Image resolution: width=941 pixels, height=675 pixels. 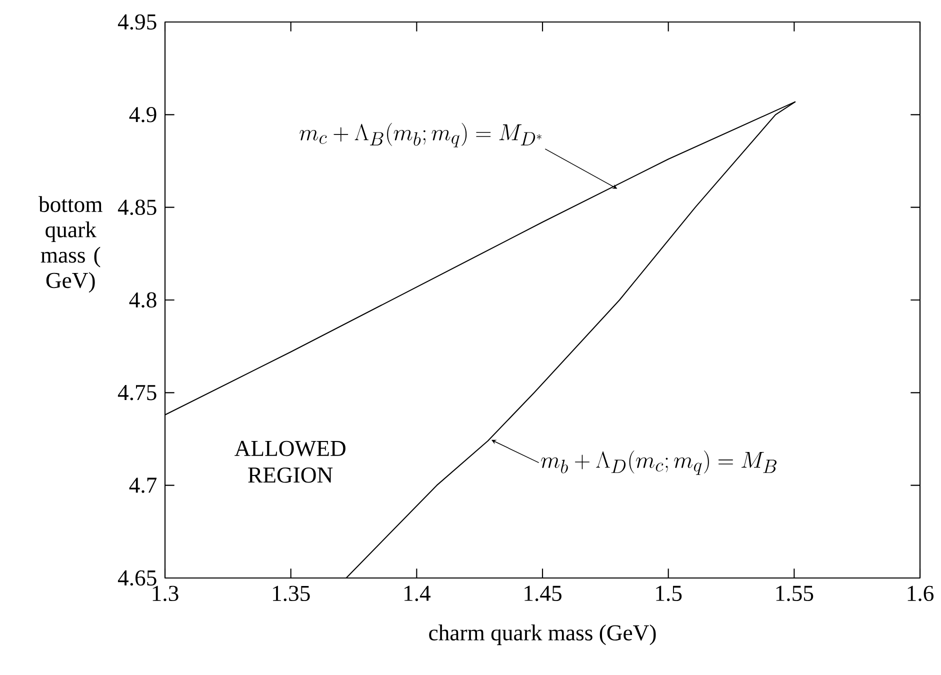 What do you see at coordinates (659, 462) in the screenshot?
I see `annotation: $m_b+\Lambda_D(m_c;m_q)=M_B$` at bounding box center [659, 462].